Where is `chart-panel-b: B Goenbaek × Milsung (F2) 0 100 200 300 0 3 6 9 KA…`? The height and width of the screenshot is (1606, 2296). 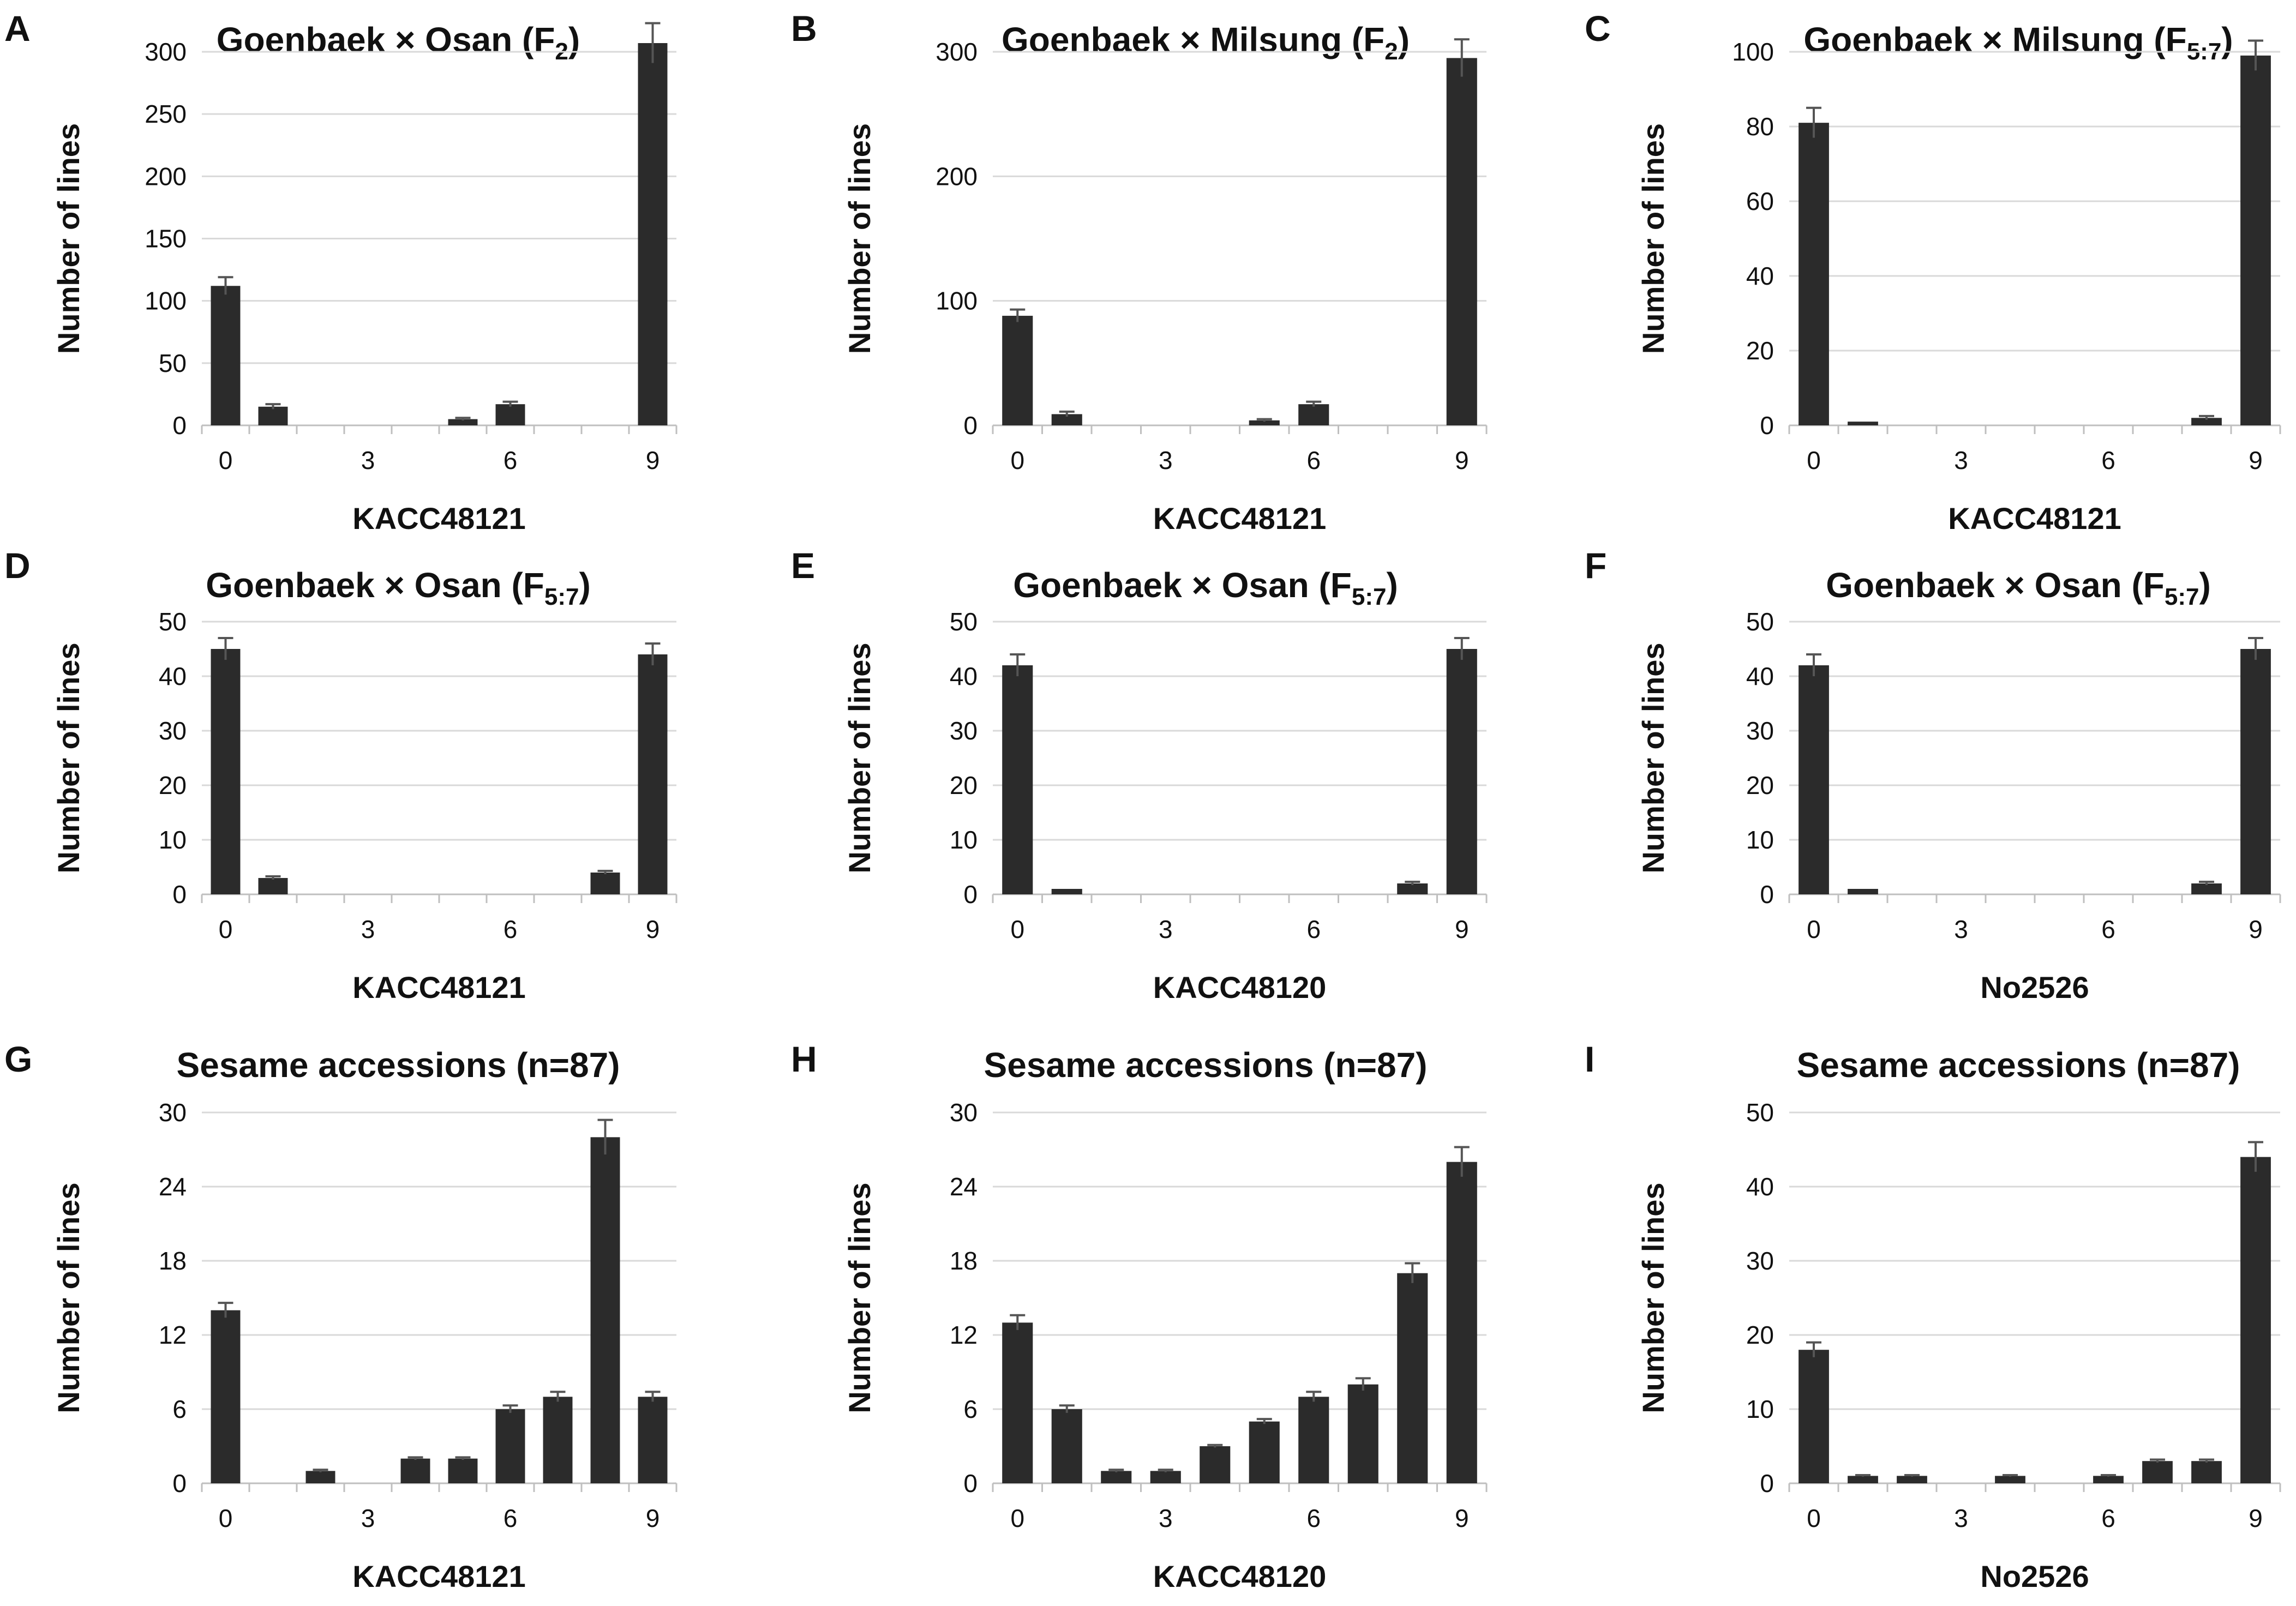
chart-panel-b: B Goenbaek × Milsung (F2) 0 100 200 300 0 3 6 9 KA… is located at coordinates (1139, 272).